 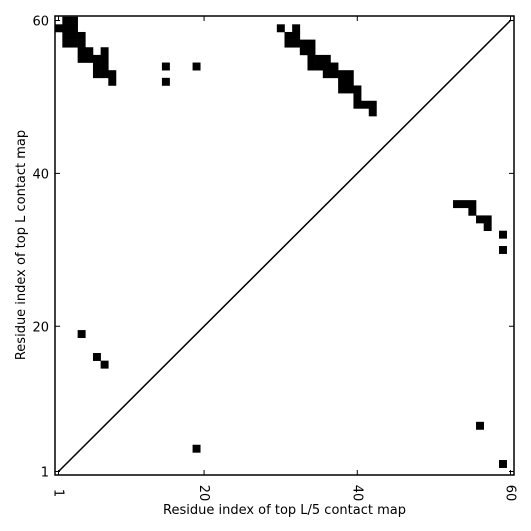 What do you see at coordinates (45, 473) in the screenshot?
I see `y-tick-label: 1` at bounding box center [45, 473].